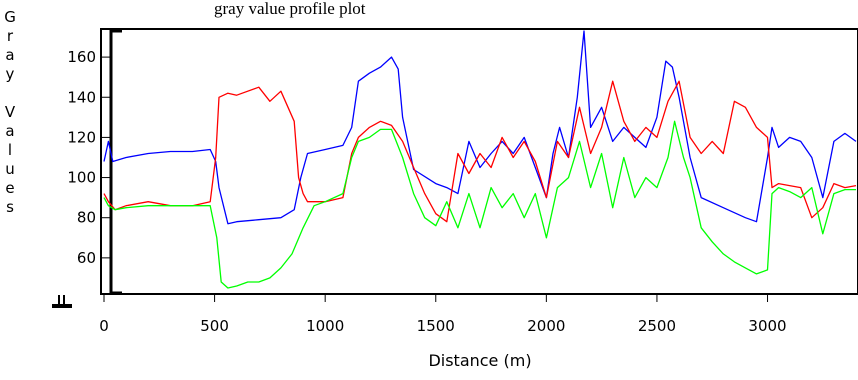  I want to click on x-axis-title: Distance (m), so click(479, 360).